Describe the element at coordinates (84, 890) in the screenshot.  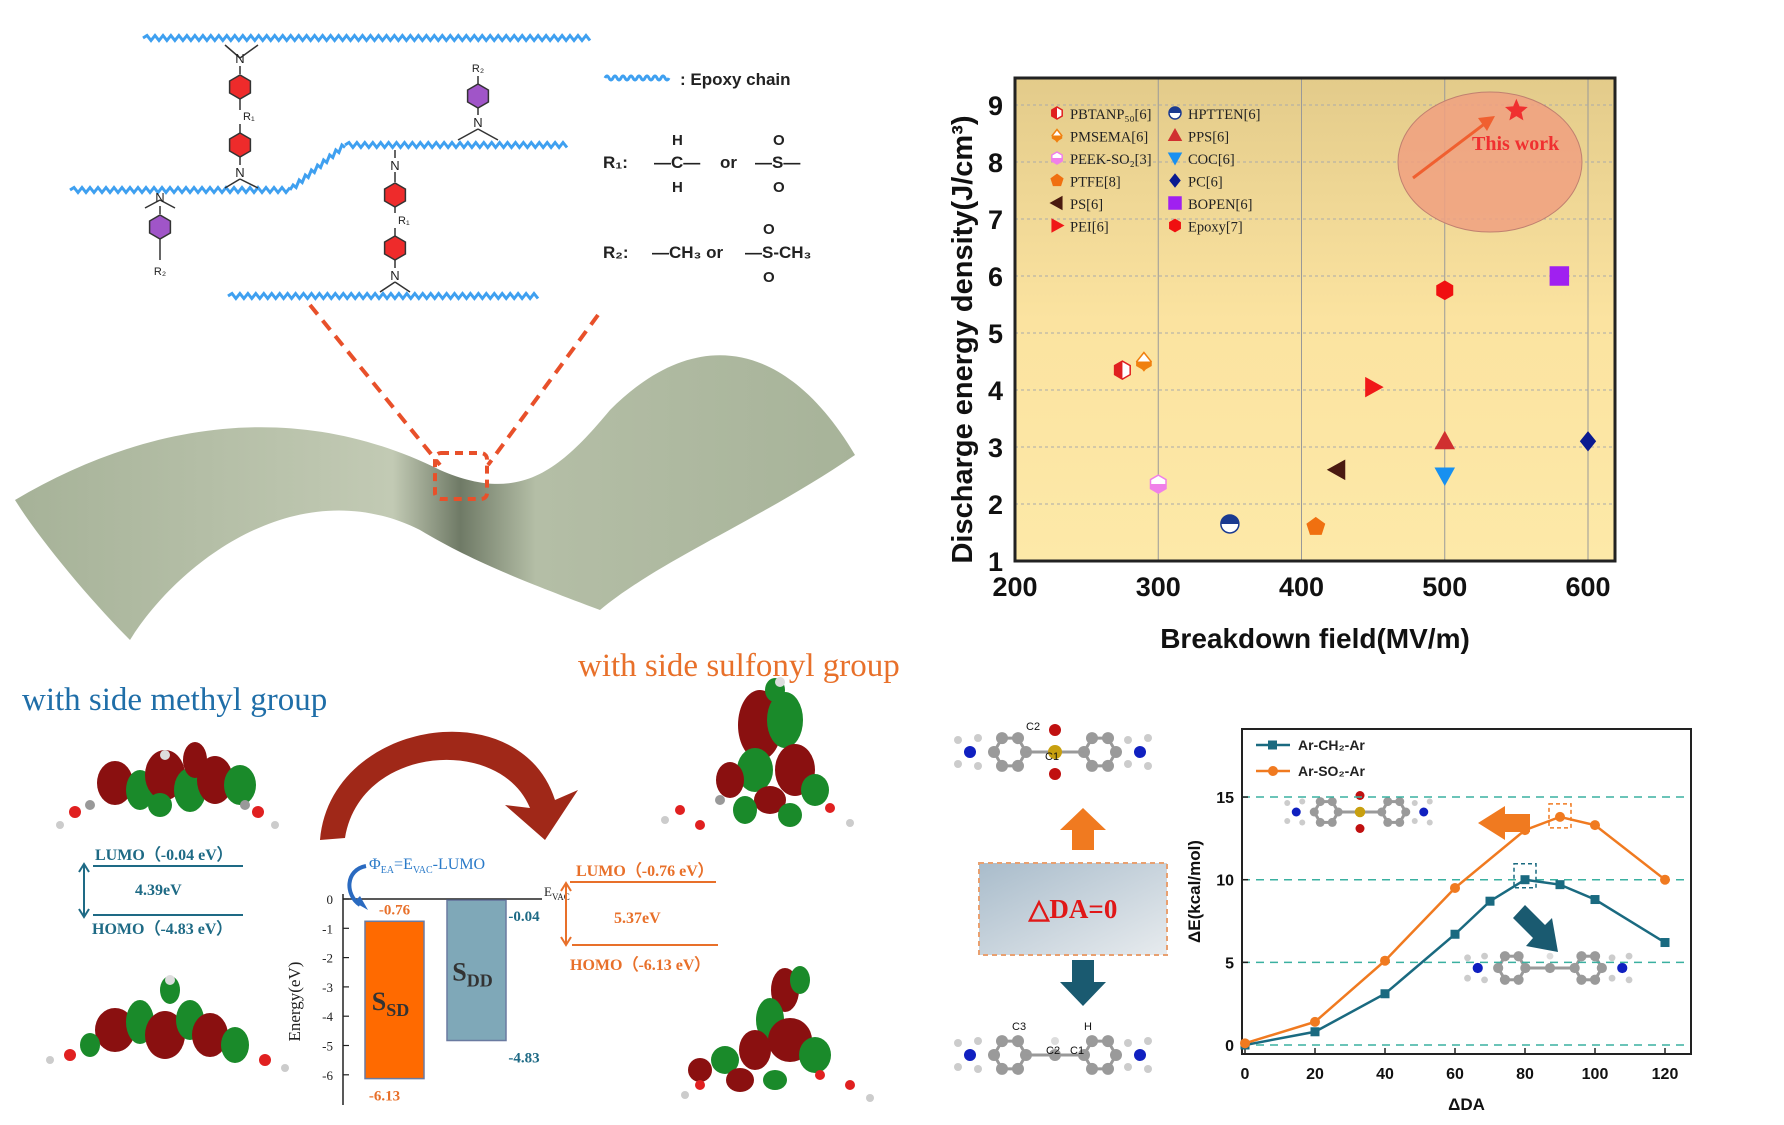
I see `methyl-gap-arrowheads` at that location.